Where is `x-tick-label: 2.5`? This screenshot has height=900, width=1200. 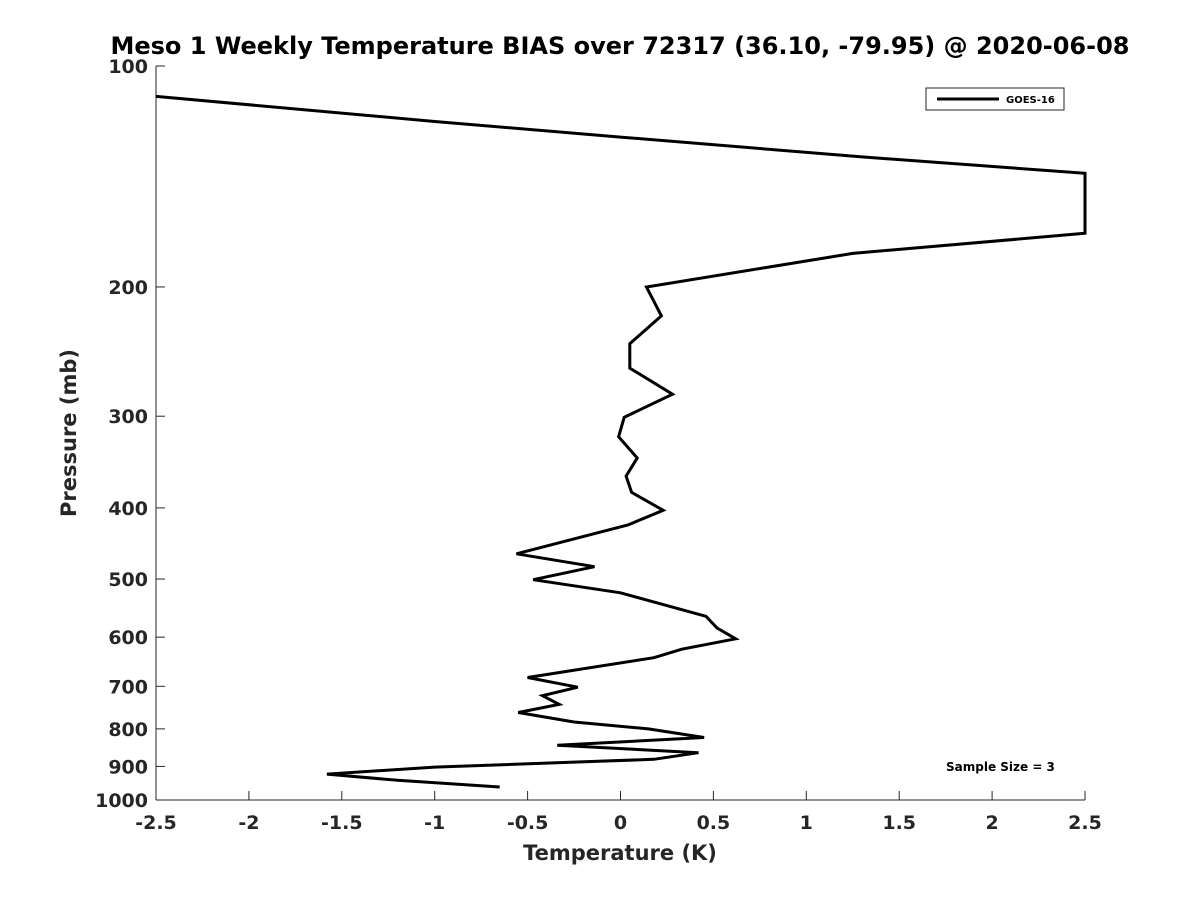 x-tick-label: 2.5 is located at coordinates (1085, 823).